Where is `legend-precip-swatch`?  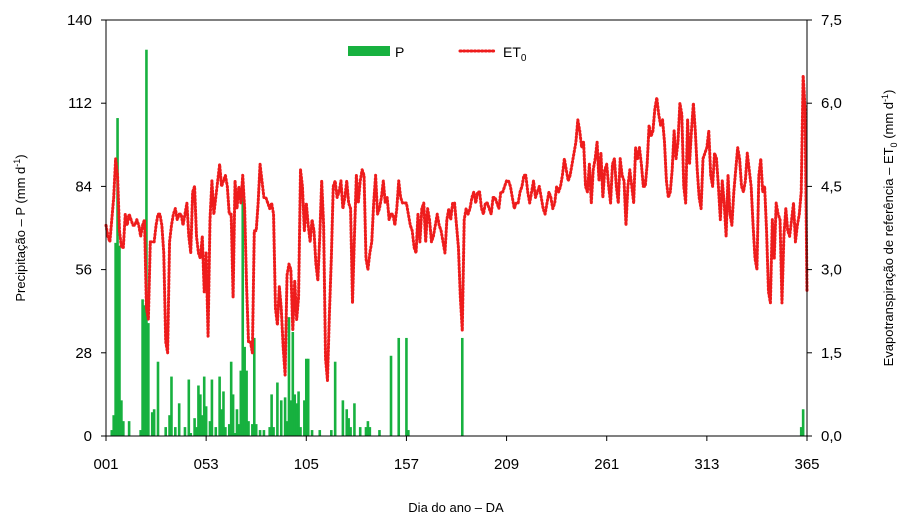
legend-precip-swatch is located at coordinates (369, 51).